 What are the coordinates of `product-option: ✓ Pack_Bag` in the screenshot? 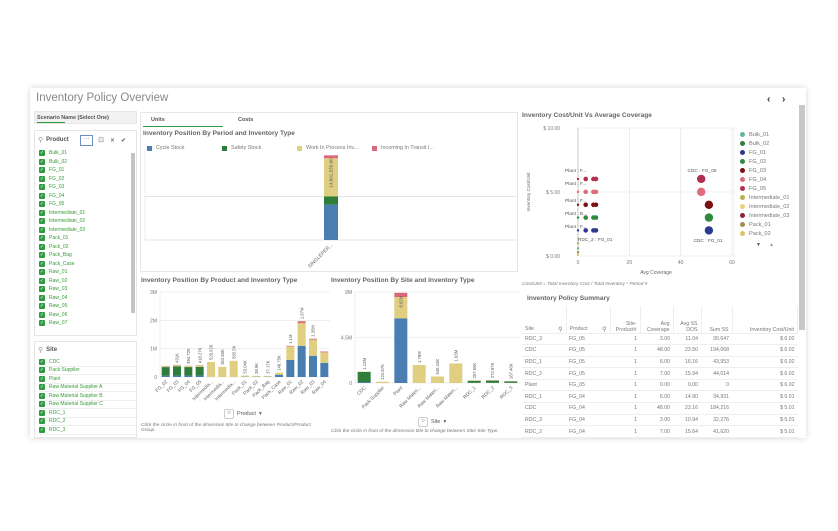 It's located at (87, 255).